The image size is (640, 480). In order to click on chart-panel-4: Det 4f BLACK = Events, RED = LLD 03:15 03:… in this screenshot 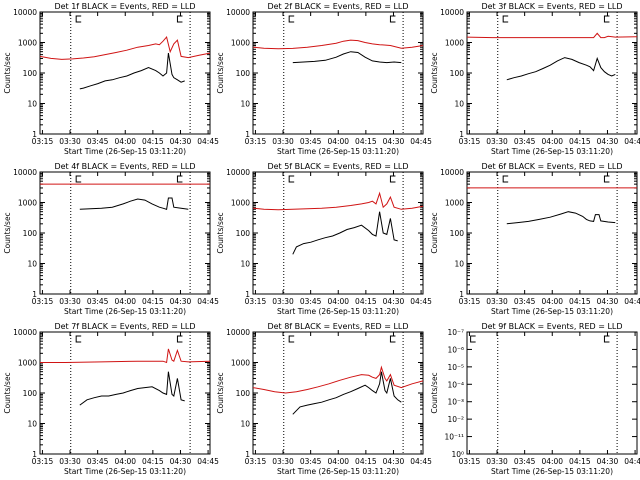, I will do `click(111, 239)`.